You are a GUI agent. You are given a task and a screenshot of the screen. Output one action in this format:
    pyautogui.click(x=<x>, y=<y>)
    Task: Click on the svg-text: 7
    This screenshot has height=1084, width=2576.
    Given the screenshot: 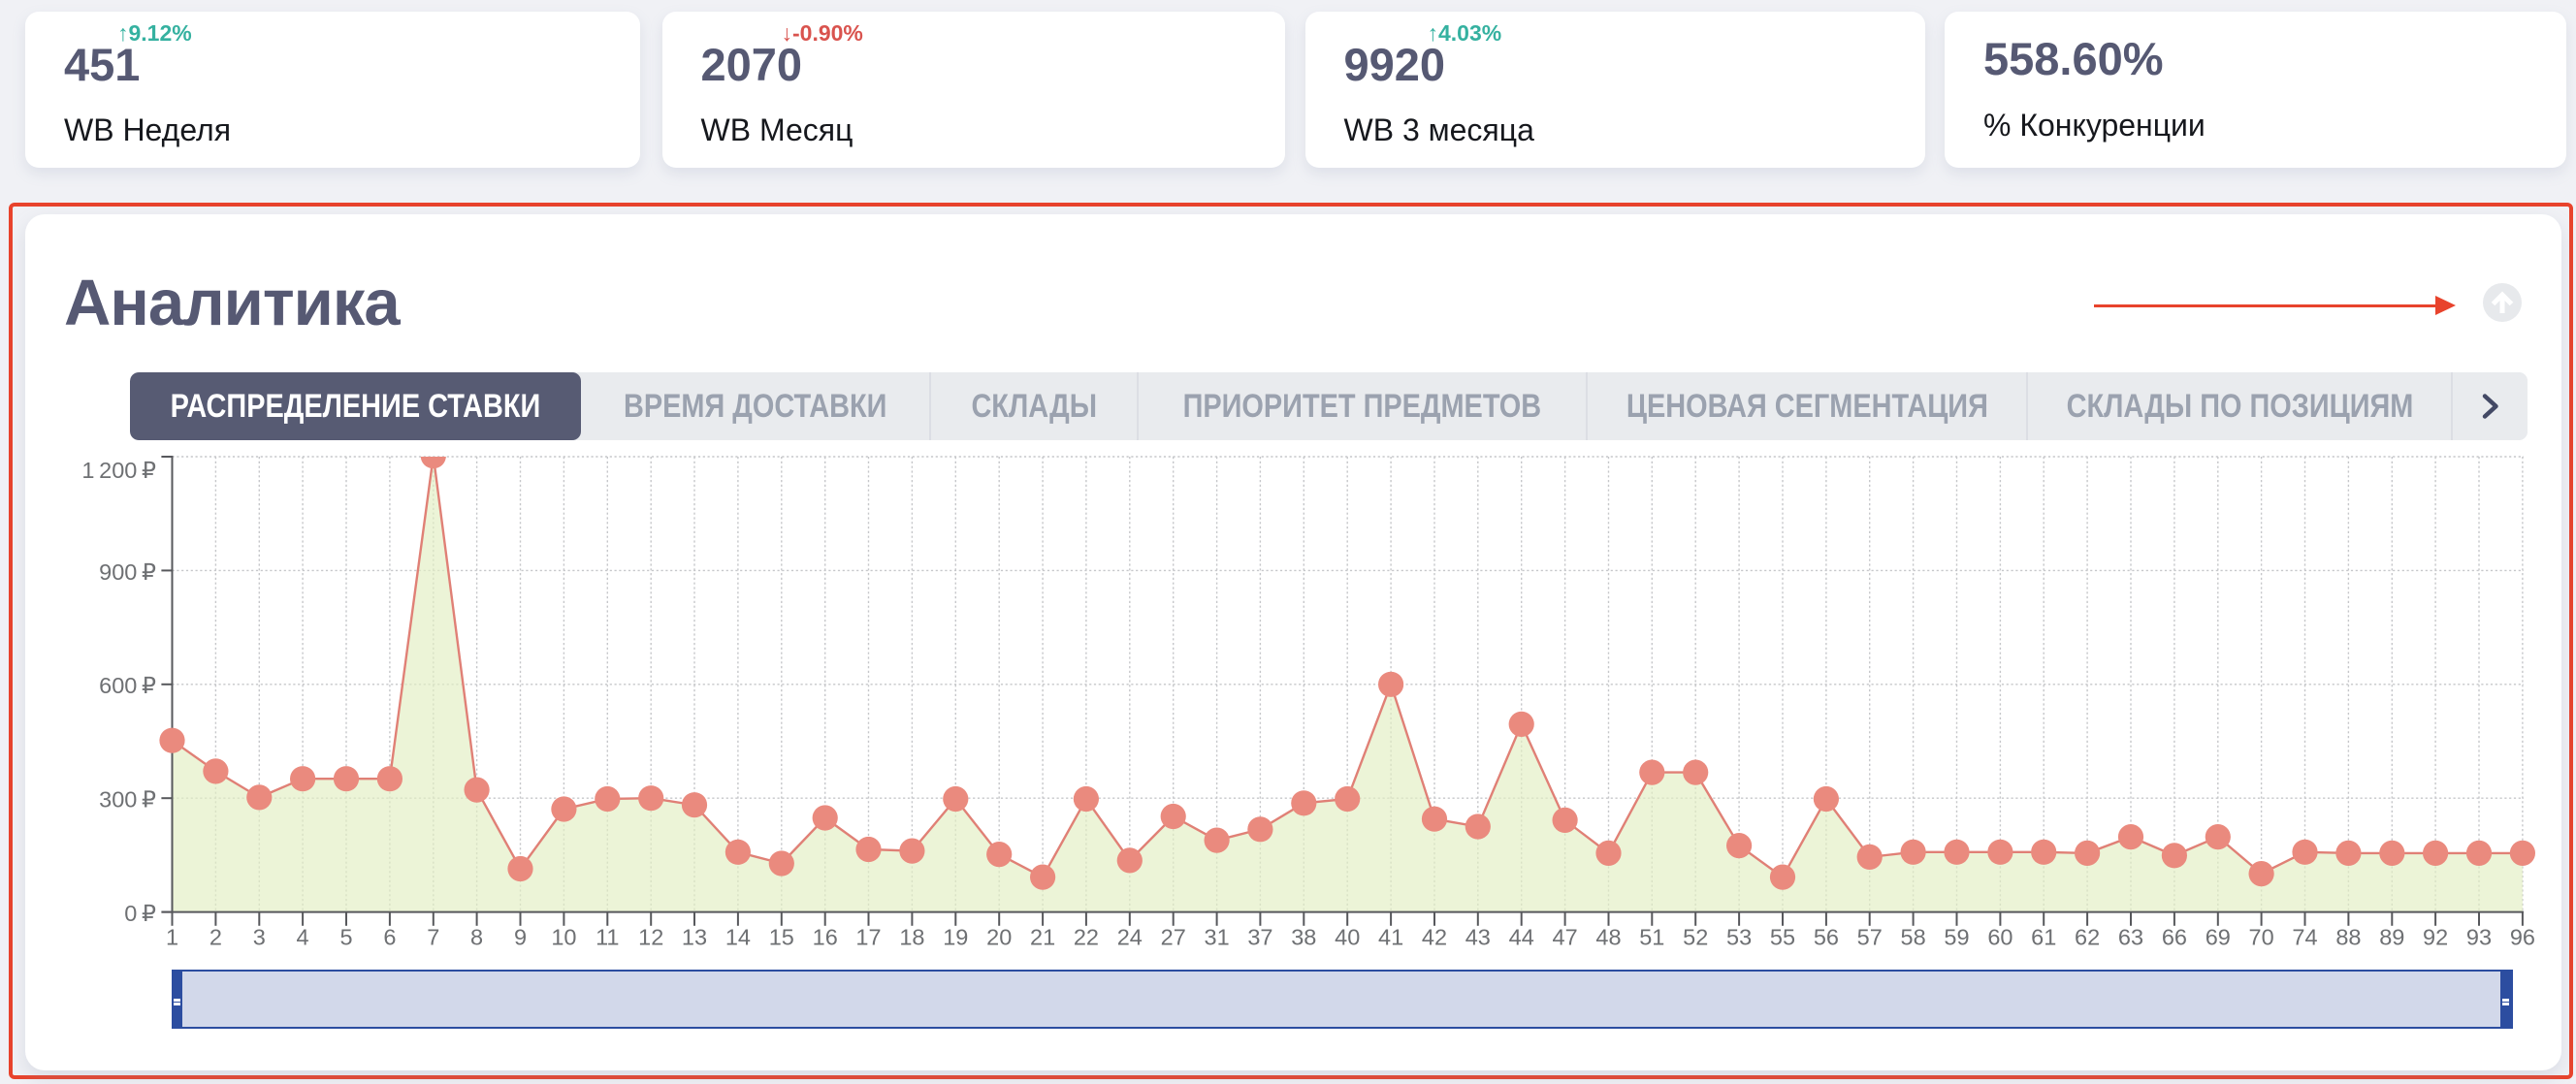 What is the action you would take?
    pyautogui.click(x=433, y=937)
    